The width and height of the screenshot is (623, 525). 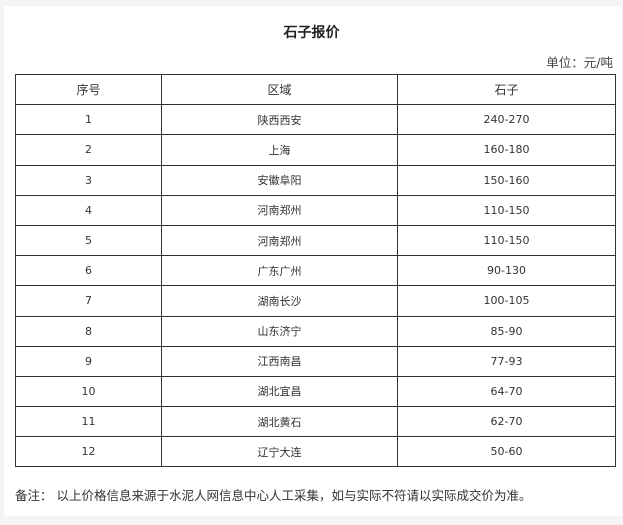 I want to click on table-row: 2 上海 160-180, so click(x=315, y=150).